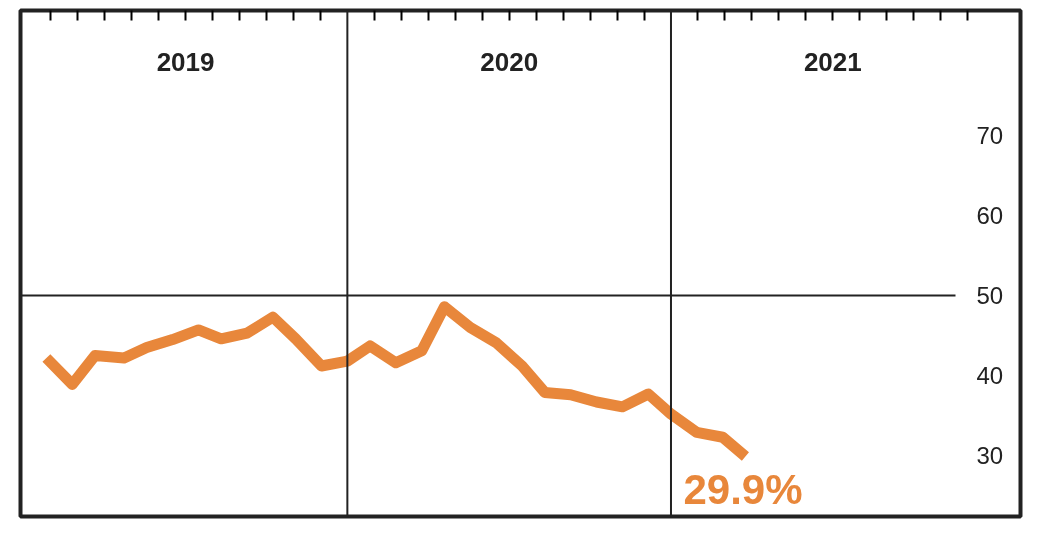 Image resolution: width=1038 pixels, height=544 pixels. What do you see at coordinates (990, 135) in the screenshot?
I see `y-tick-label: 70` at bounding box center [990, 135].